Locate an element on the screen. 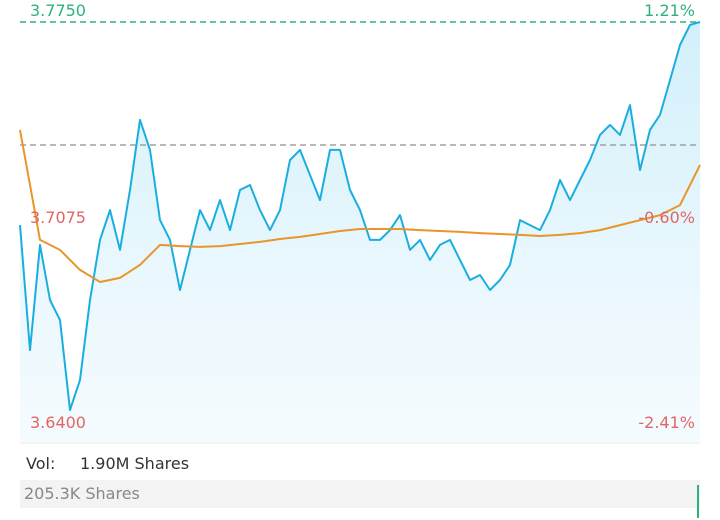  volume-label: Vol: is located at coordinates (40, 463).